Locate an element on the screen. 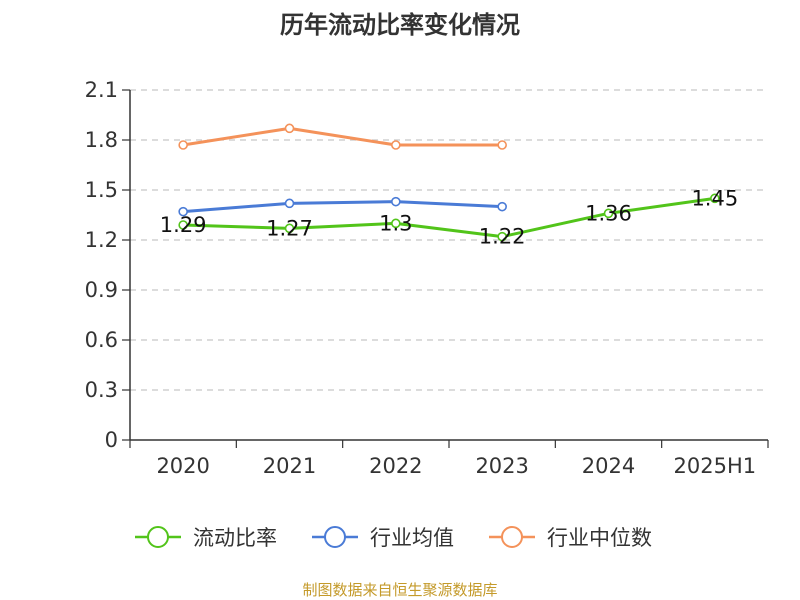  data-label: 1.22 is located at coordinates (502, 237).